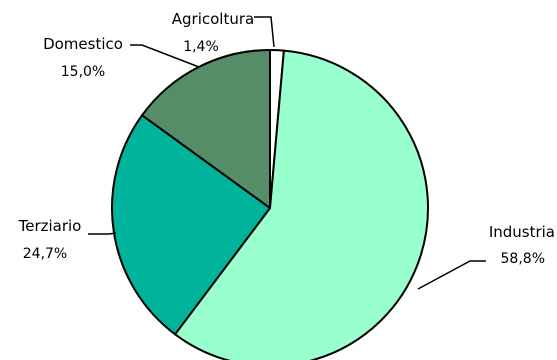 Image resolution: width=557 pixels, height=360 pixels. I want to click on leader-line-agricoltura, so click(264, 32).